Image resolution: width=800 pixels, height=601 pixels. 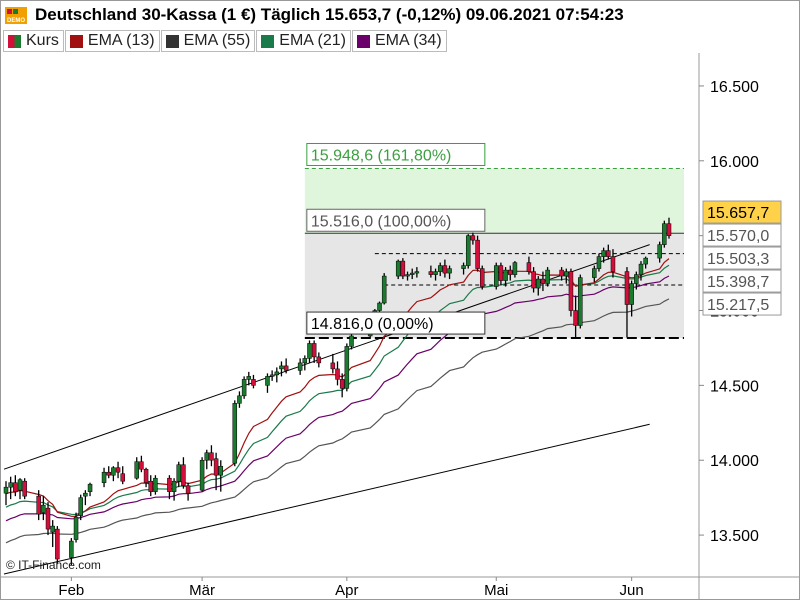 What do you see at coordinates (742, 304) in the screenshot?
I see `price-label: 15.217,5` at bounding box center [742, 304].